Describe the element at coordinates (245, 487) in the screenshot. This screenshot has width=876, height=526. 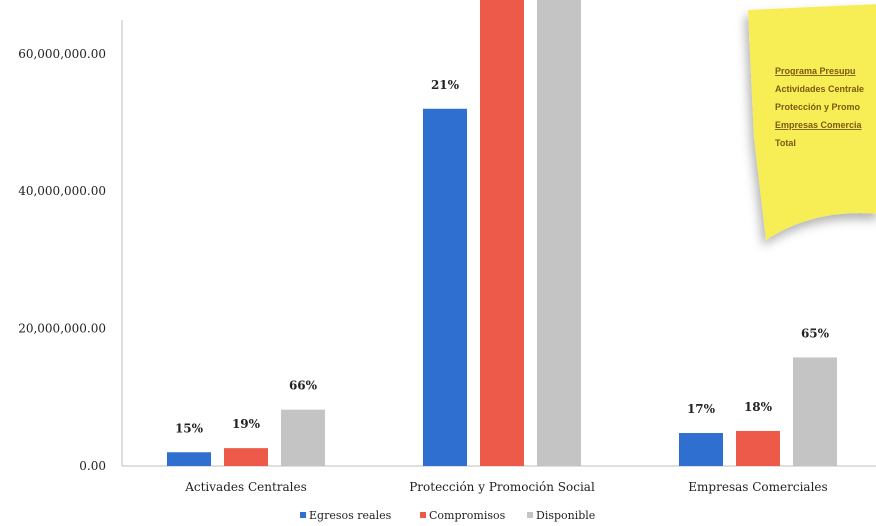
I see `category-label: Activades Centrales` at that location.